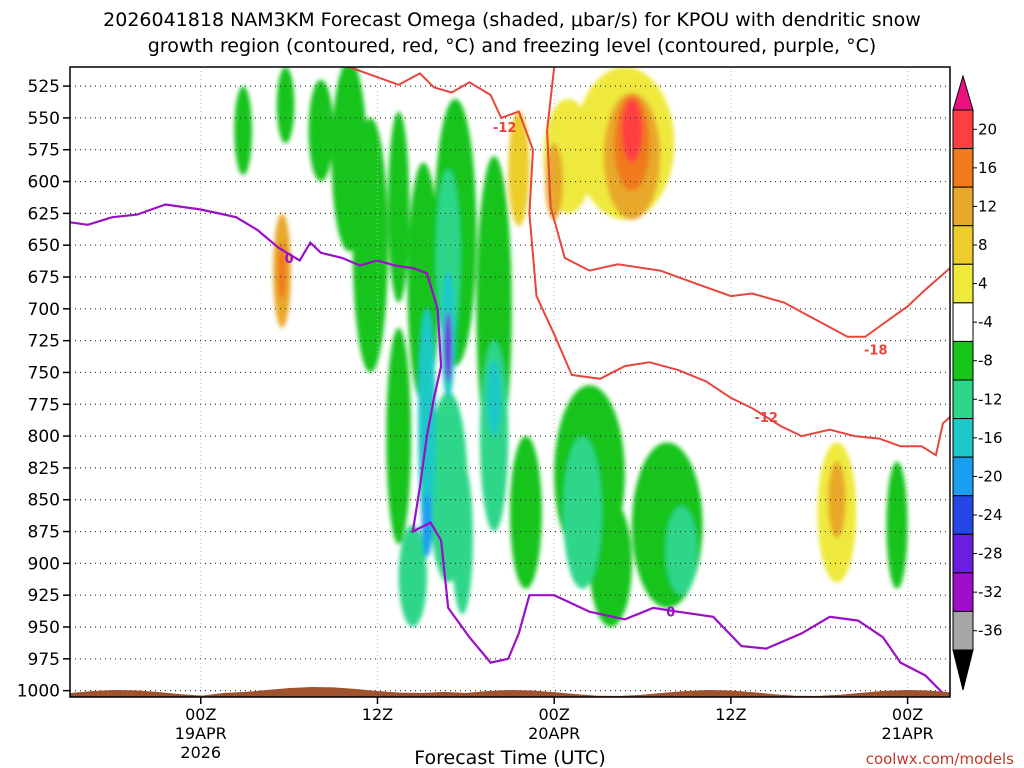 The height and width of the screenshot is (768, 1024). I want to click on colorbar-label-7: -12, so click(990, 399).